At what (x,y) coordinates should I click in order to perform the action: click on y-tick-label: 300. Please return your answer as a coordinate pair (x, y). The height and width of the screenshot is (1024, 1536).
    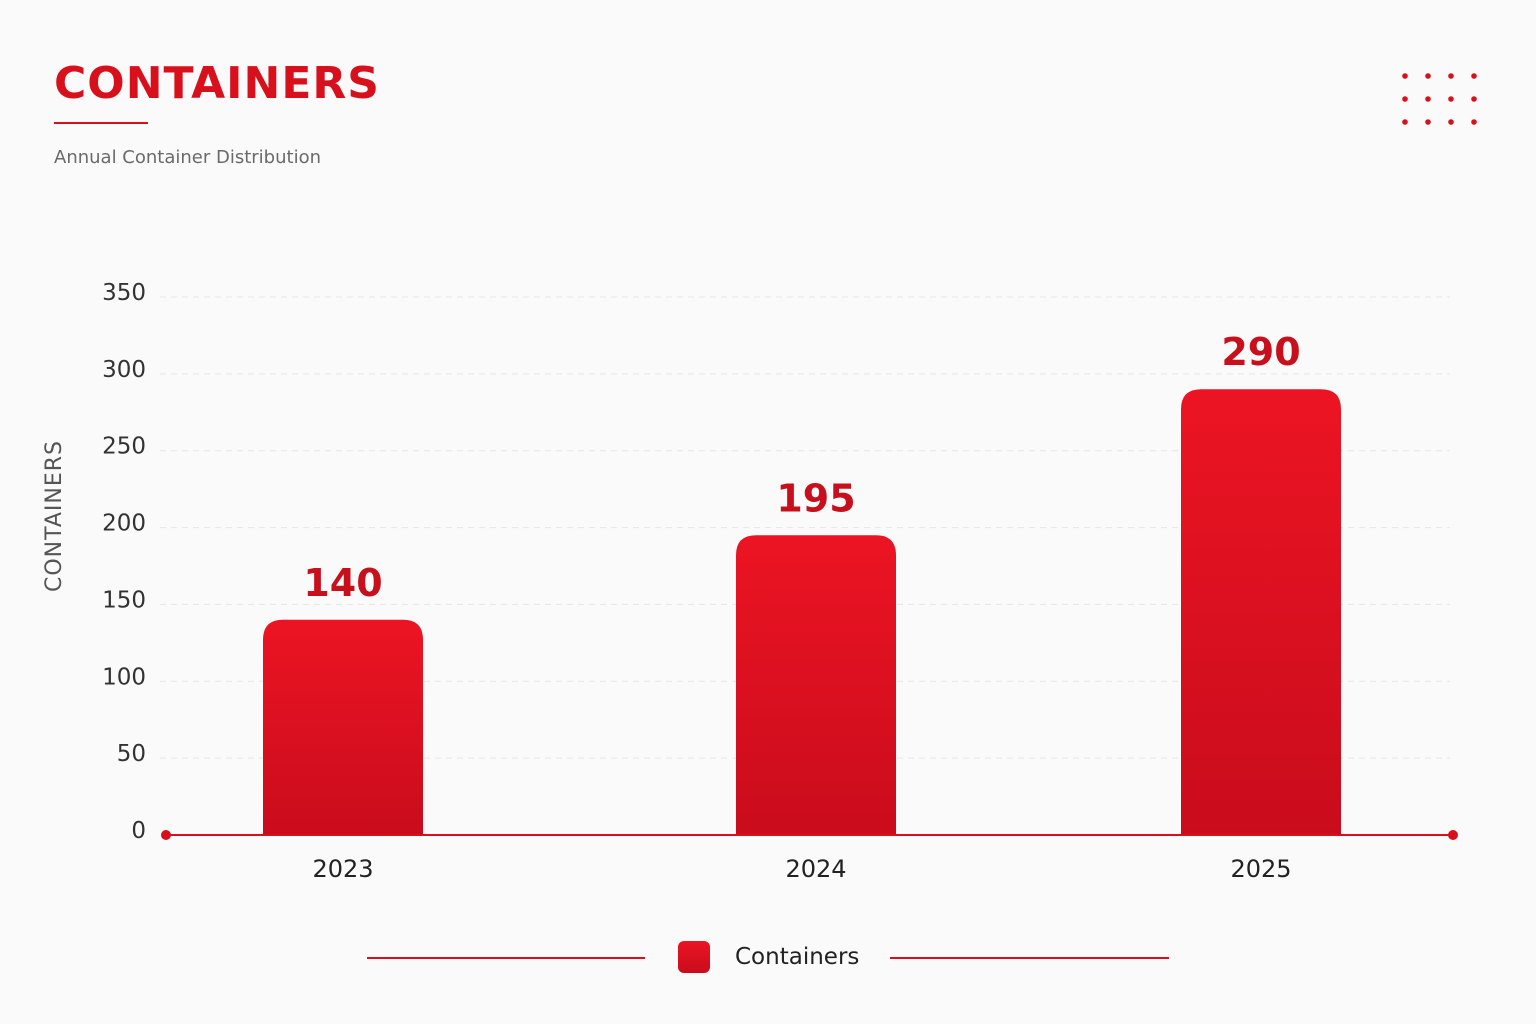
    Looking at the image, I should click on (124, 370).